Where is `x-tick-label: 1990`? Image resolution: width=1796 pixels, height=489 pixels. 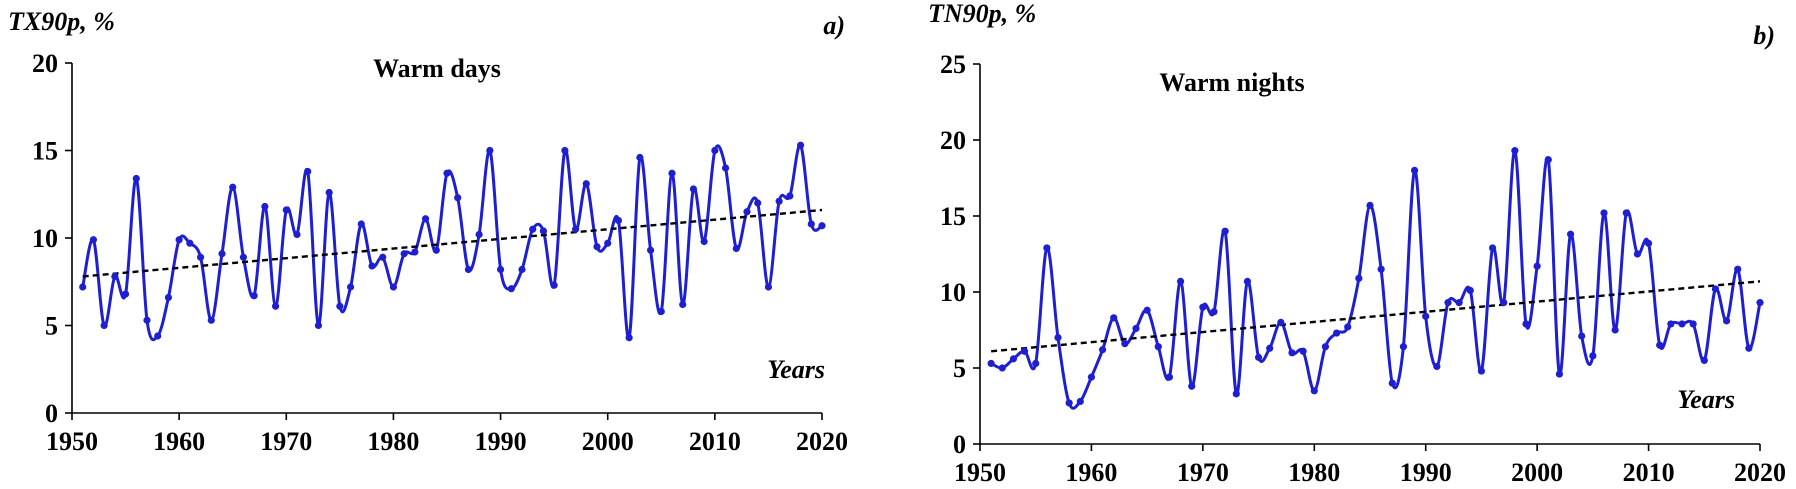
x-tick-label: 1990 is located at coordinates (501, 441).